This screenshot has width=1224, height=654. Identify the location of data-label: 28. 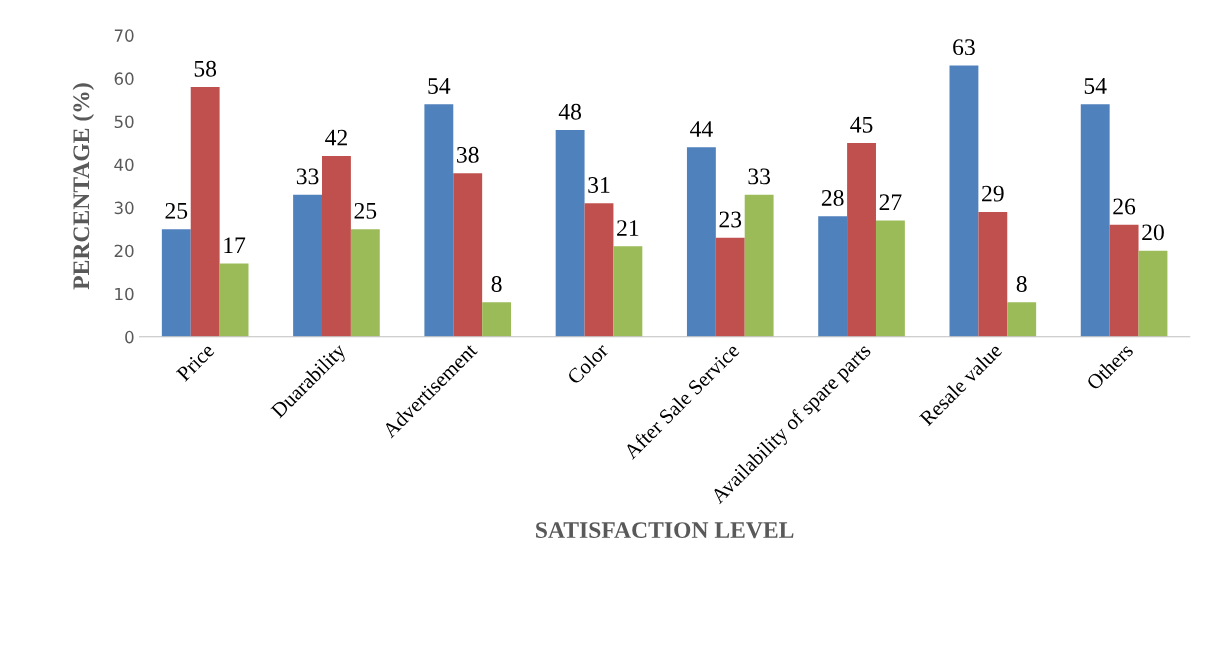
(832, 197).